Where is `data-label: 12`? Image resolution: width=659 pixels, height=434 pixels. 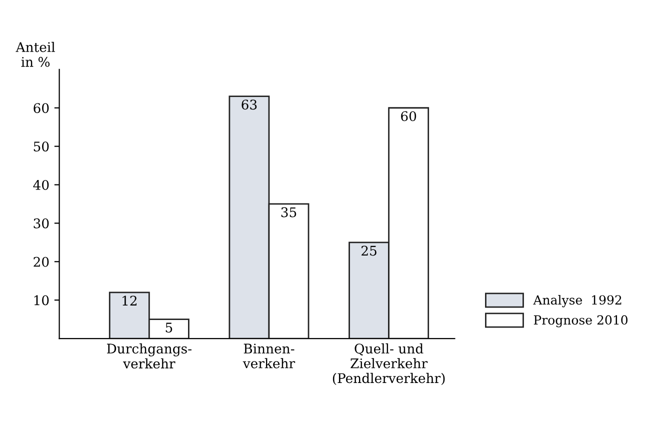 data-label: 12 is located at coordinates (129, 301).